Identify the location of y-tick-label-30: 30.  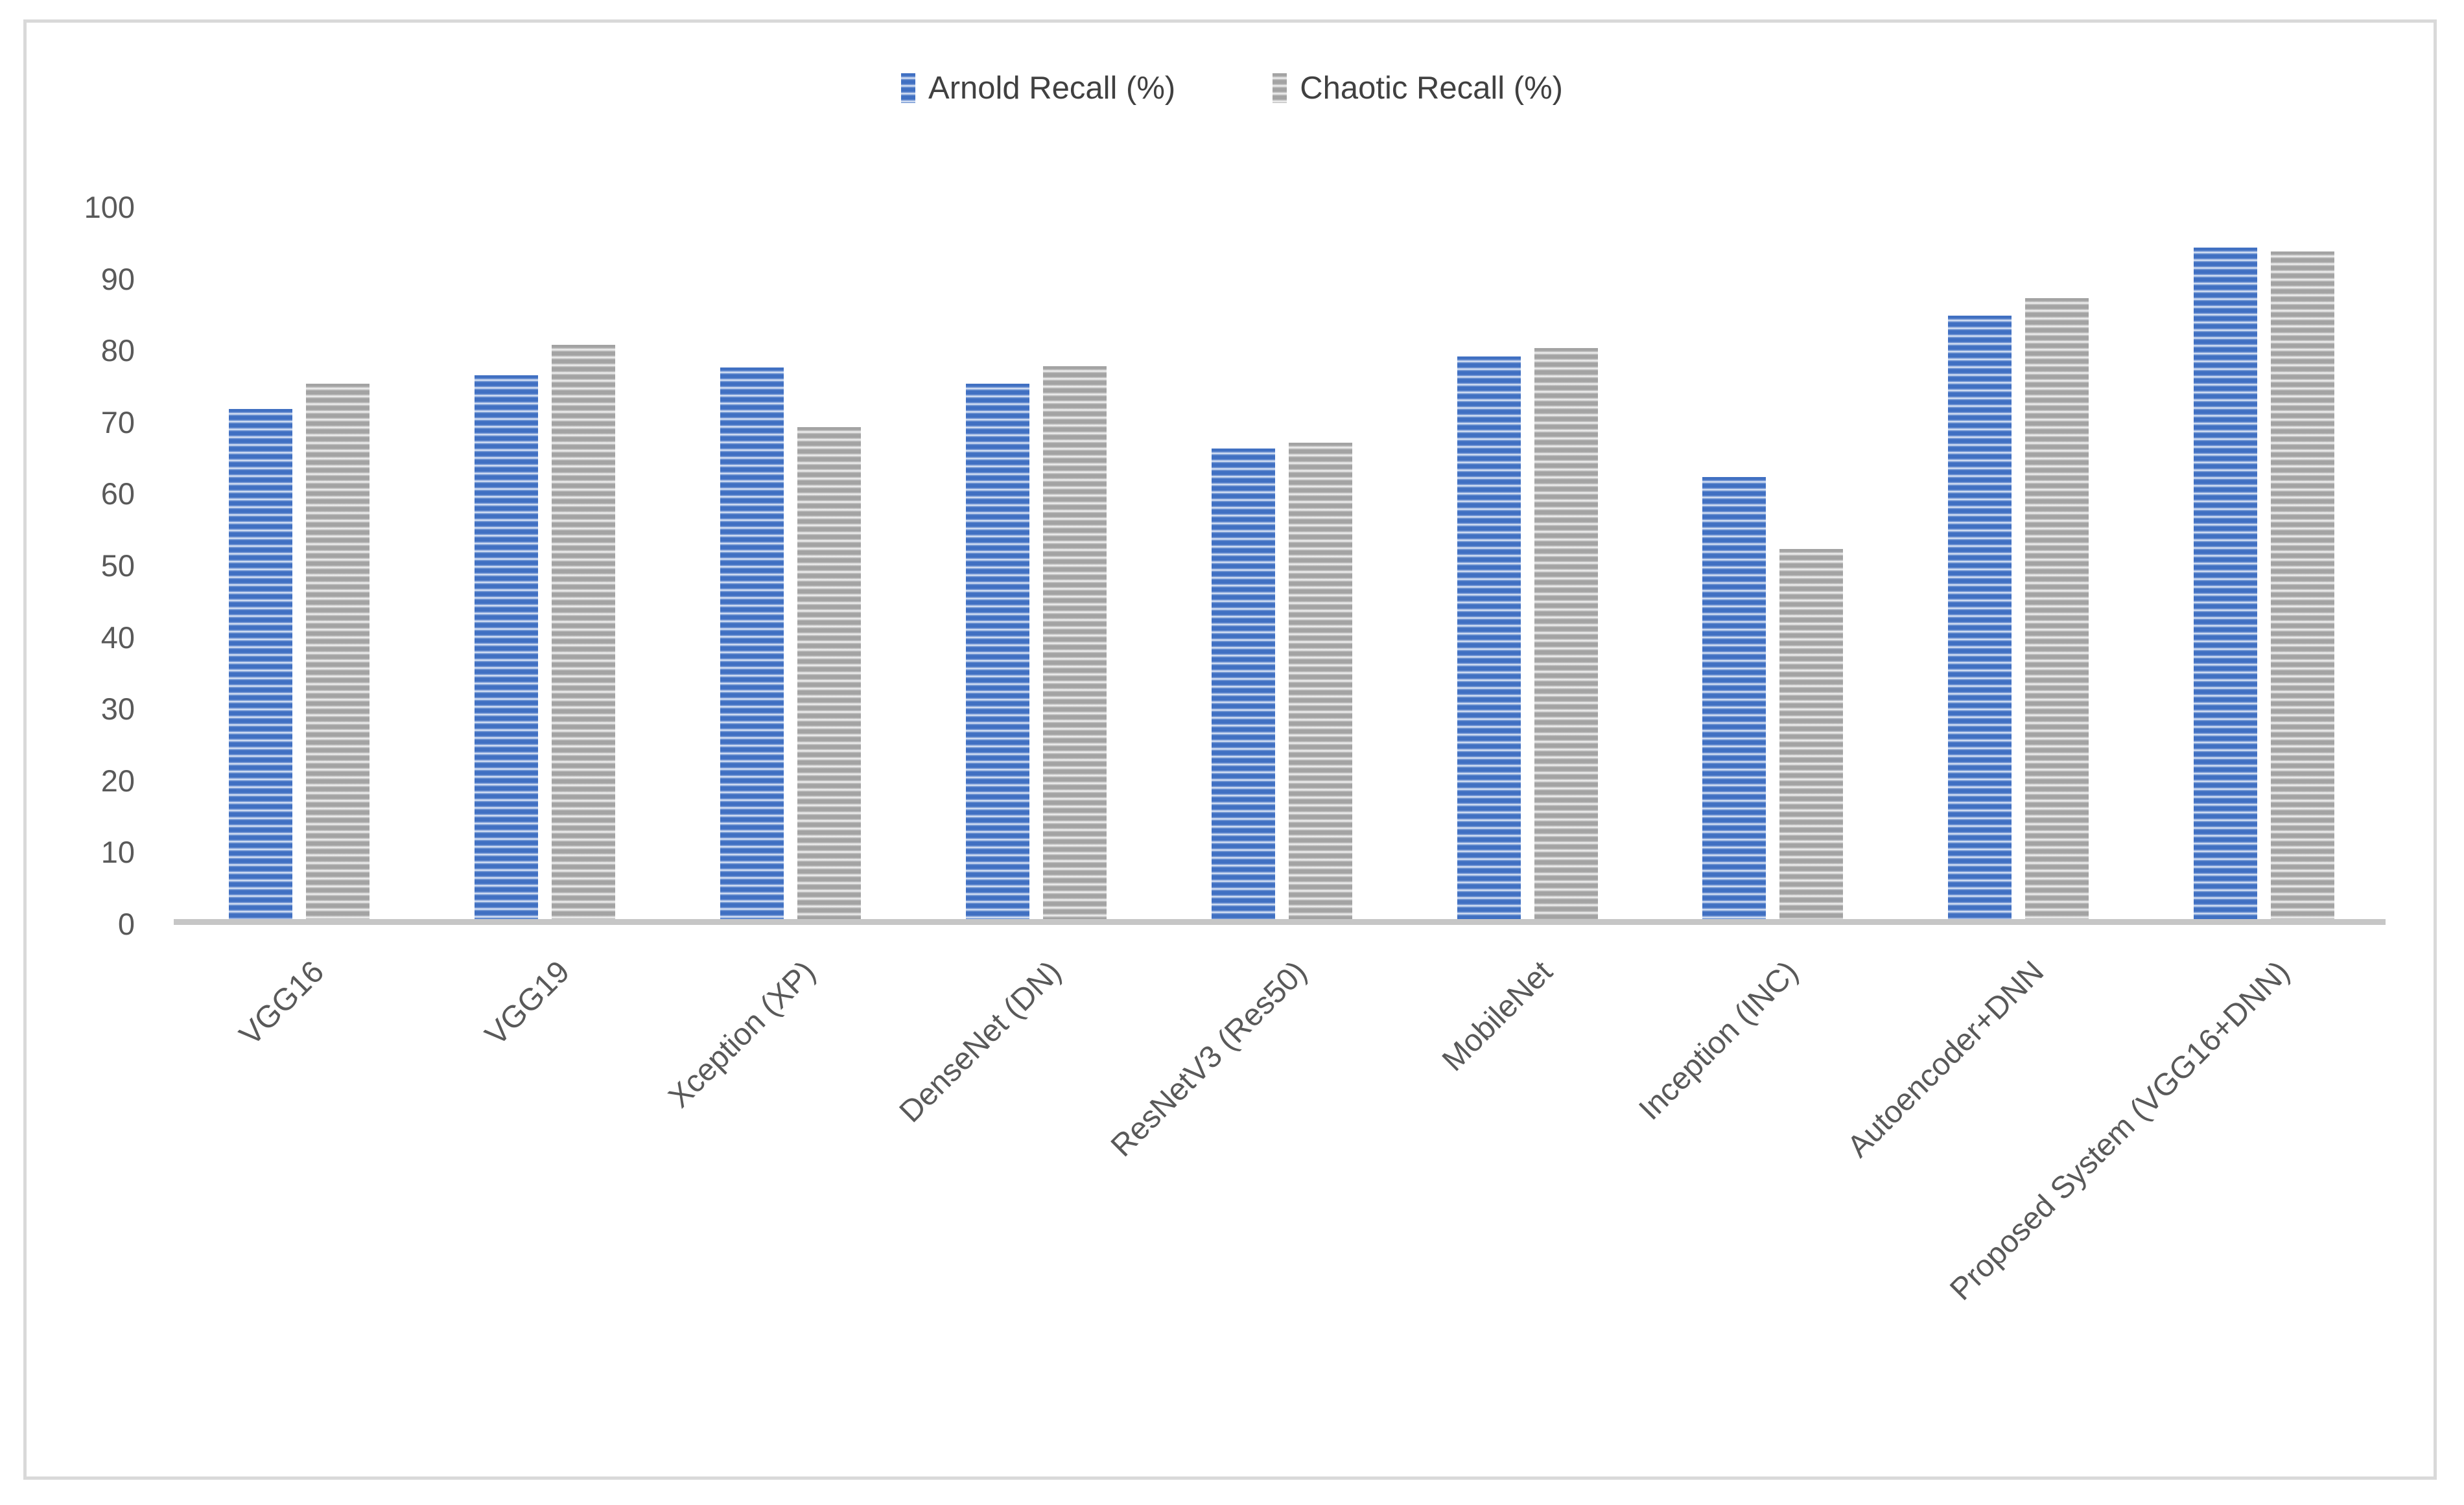
(117, 709).